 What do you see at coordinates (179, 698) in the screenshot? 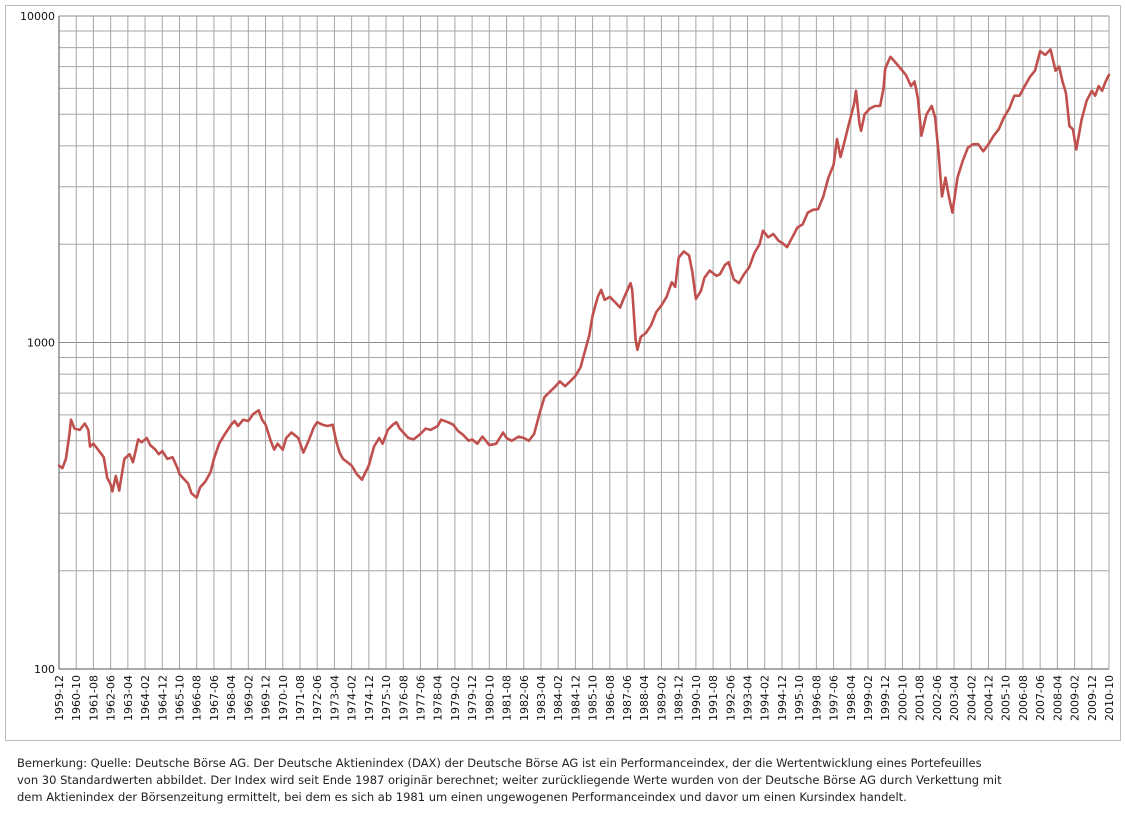
I see `x-tick-label: 1965-10` at bounding box center [179, 698].